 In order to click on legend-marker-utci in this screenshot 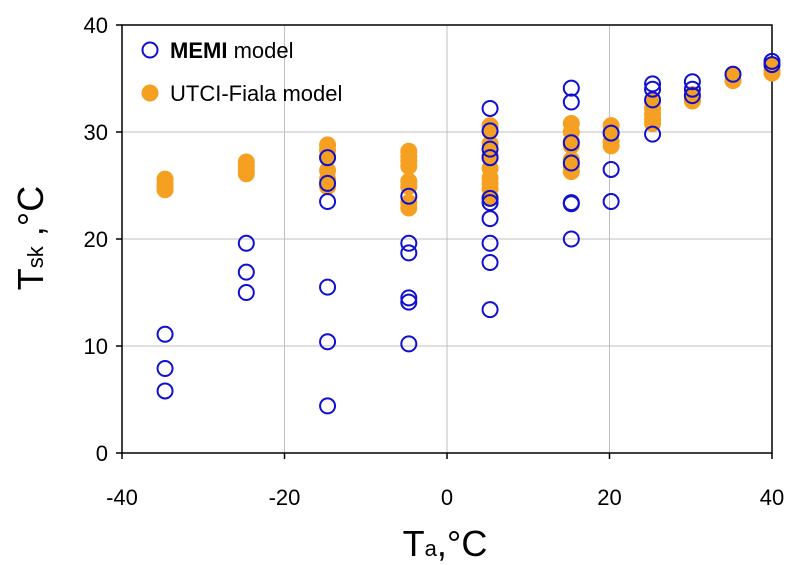, I will do `click(150, 93)`.